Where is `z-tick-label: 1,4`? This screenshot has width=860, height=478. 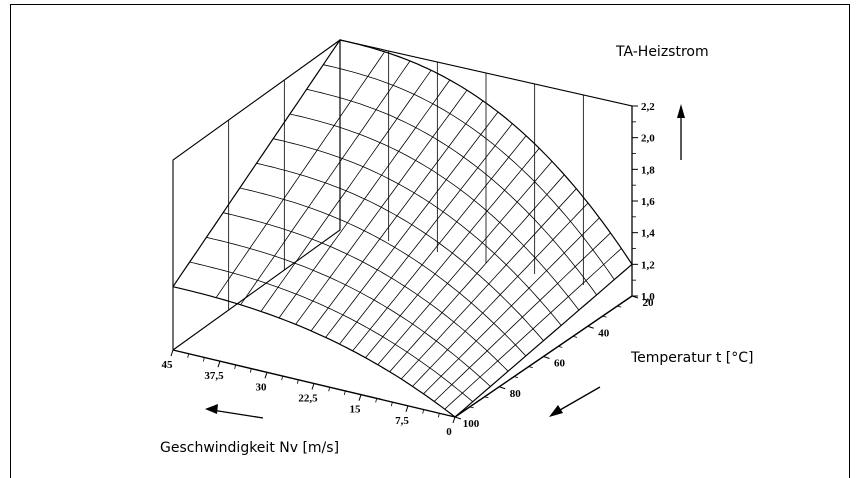 z-tick-label: 1,4 is located at coordinates (648, 234).